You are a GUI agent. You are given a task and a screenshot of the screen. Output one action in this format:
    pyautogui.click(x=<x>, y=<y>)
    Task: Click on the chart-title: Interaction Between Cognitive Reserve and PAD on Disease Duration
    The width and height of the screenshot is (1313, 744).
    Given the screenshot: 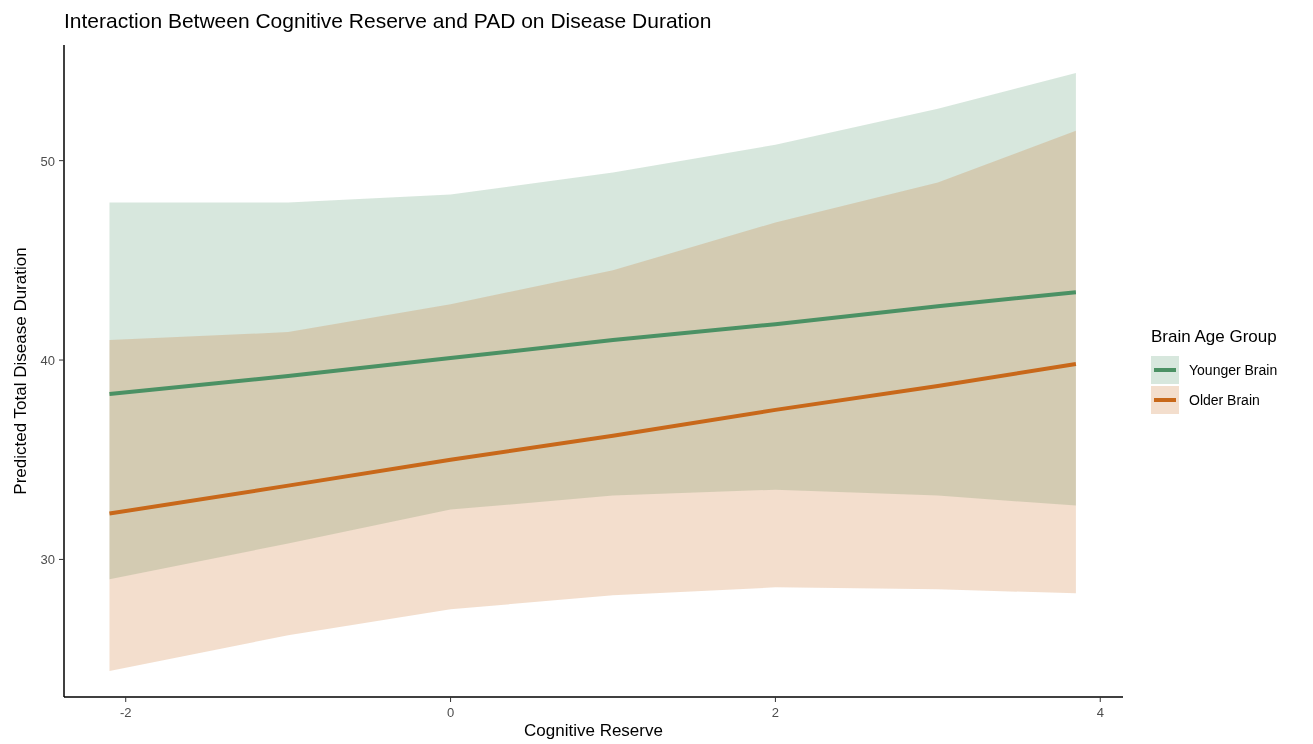 What is the action you would take?
    pyautogui.click(x=388, y=20)
    